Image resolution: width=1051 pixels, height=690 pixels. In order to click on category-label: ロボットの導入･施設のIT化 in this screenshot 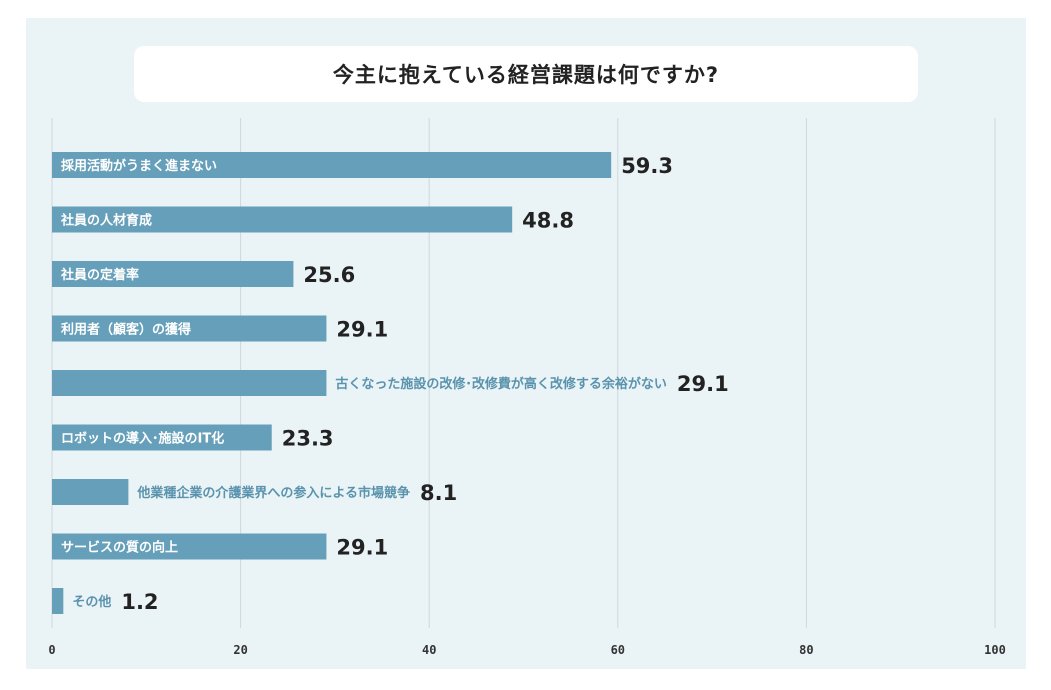, I will do `click(142, 439)`.